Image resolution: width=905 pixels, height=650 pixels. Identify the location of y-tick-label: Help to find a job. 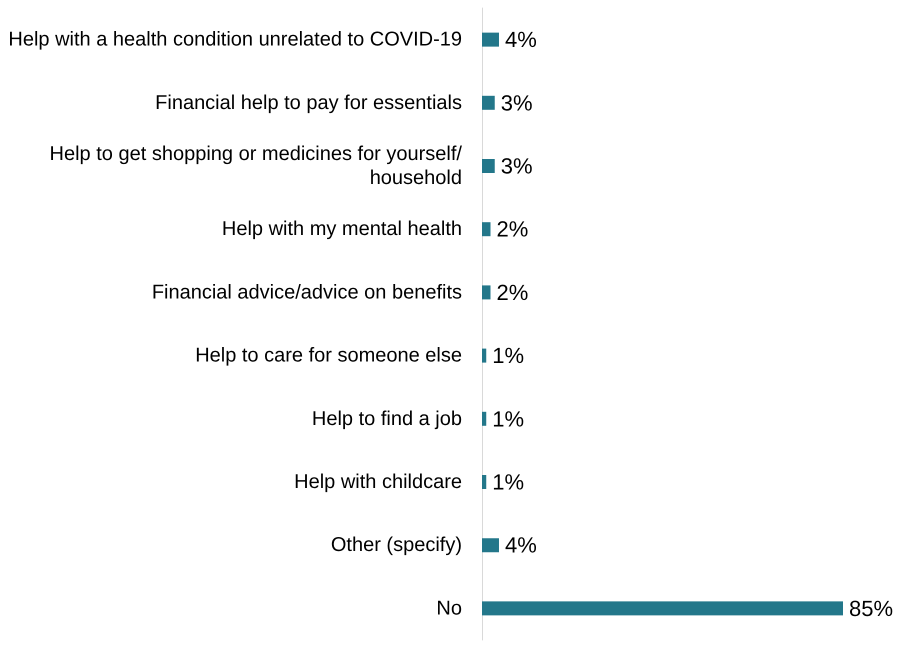
(387, 419).